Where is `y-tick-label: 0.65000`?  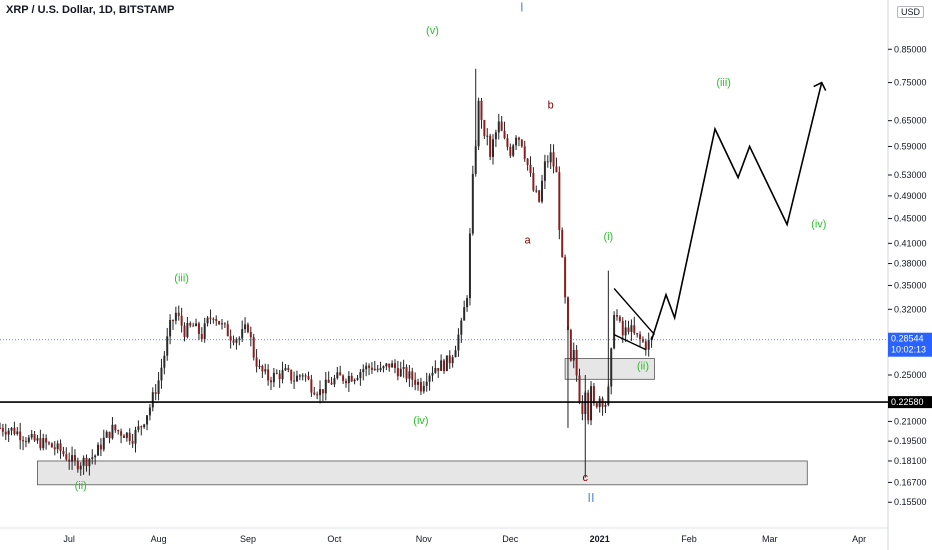
y-tick-label: 0.65000 is located at coordinates (910, 121).